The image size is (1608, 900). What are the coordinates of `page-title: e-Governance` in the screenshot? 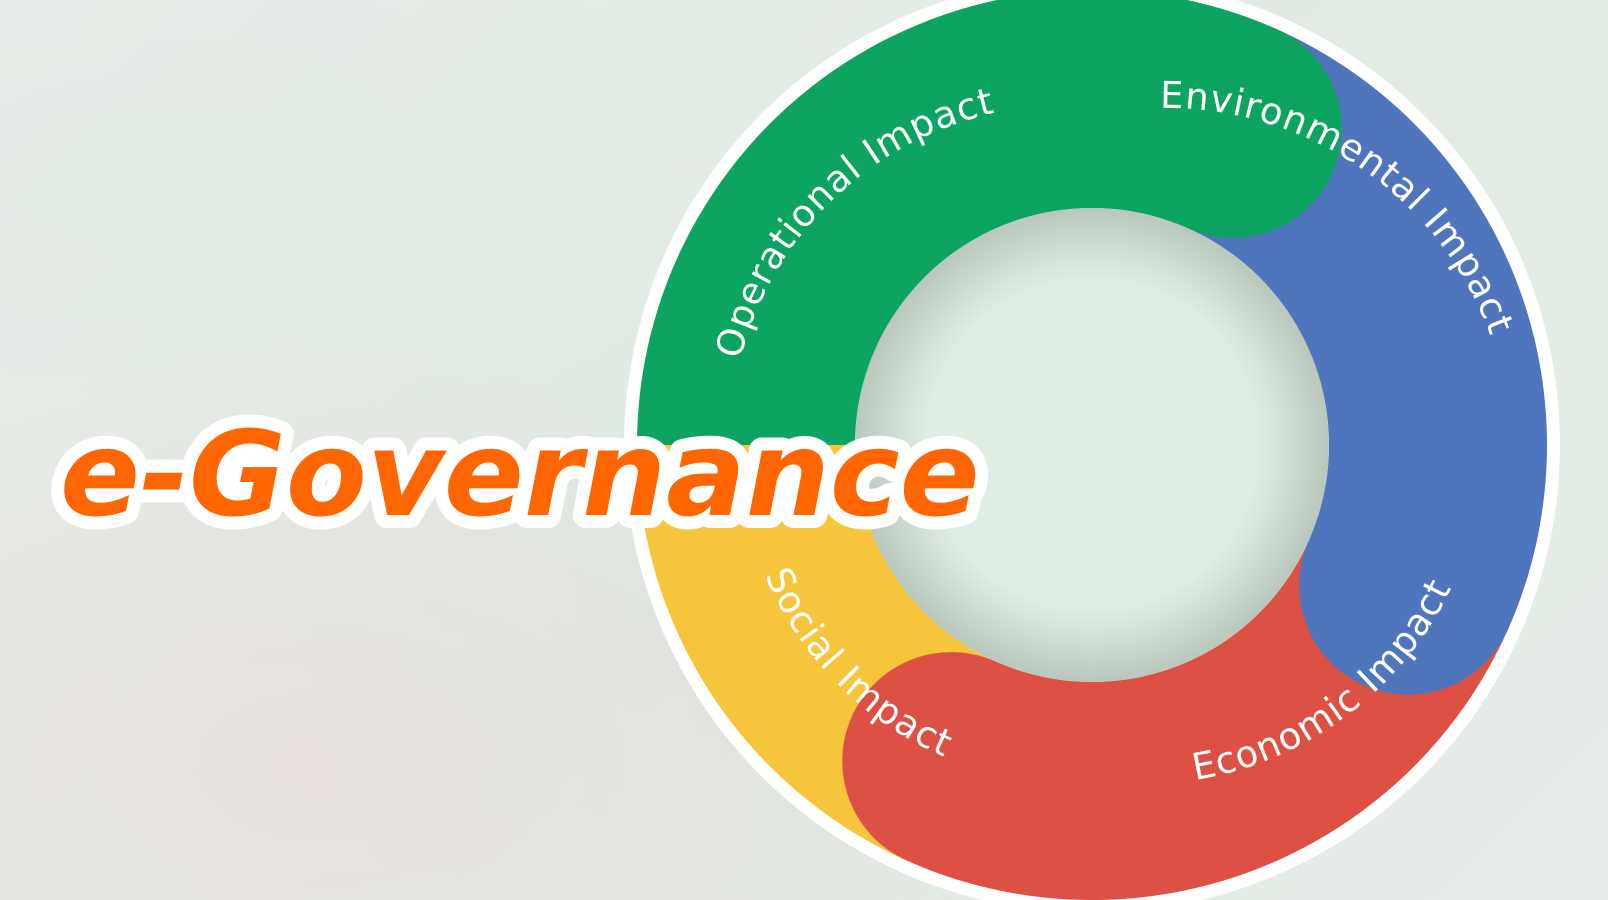 It's located at (520, 474).